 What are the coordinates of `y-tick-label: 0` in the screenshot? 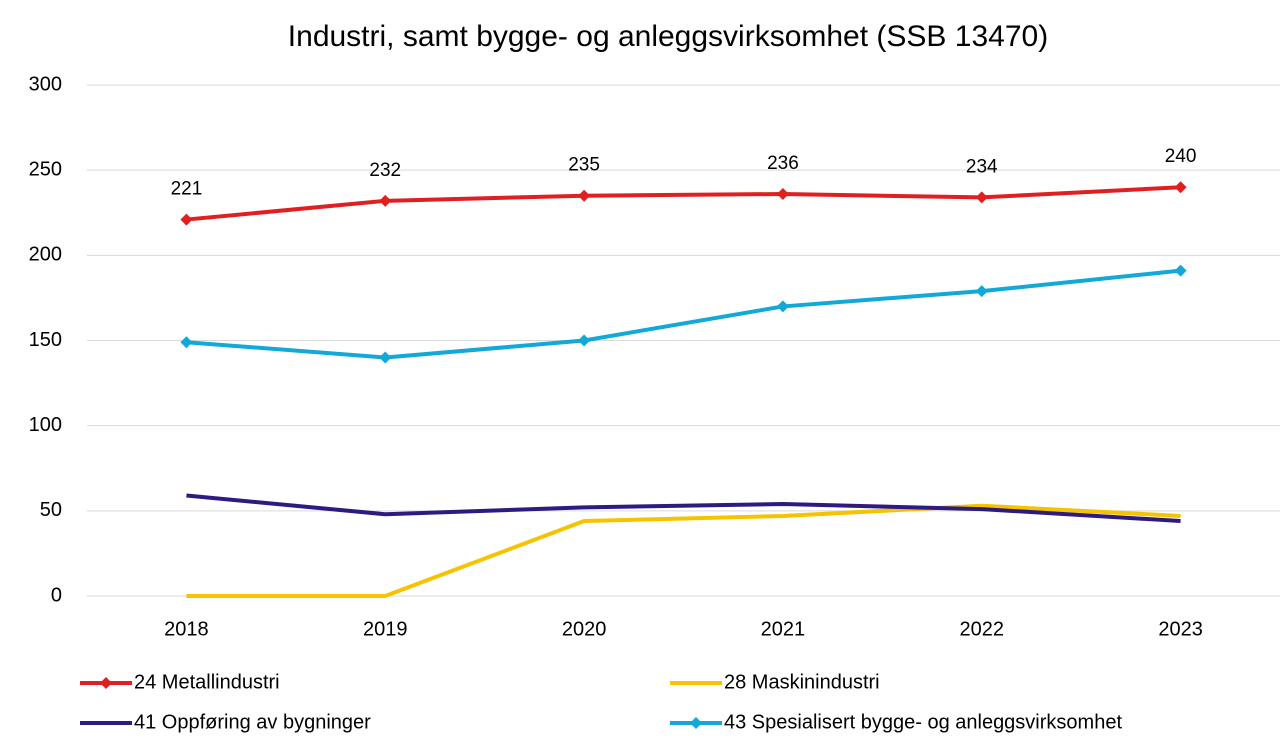 It's located at (56, 595).